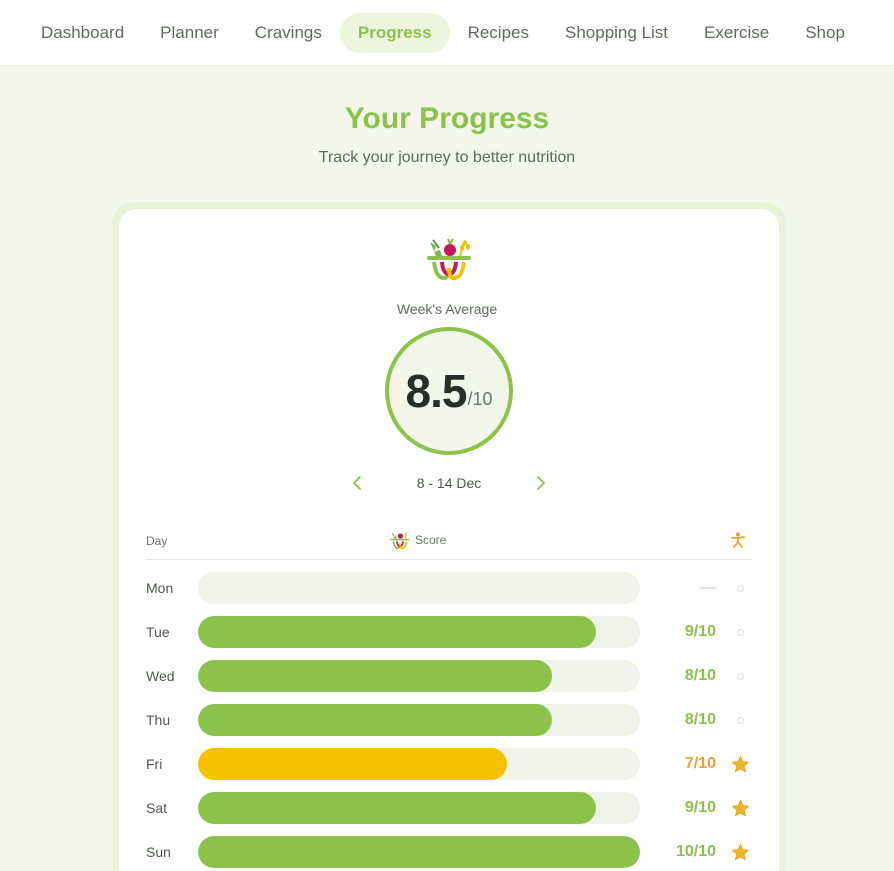 The image size is (894, 871). What do you see at coordinates (498, 32) in the screenshot?
I see `nav-recipes: Recipes` at bounding box center [498, 32].